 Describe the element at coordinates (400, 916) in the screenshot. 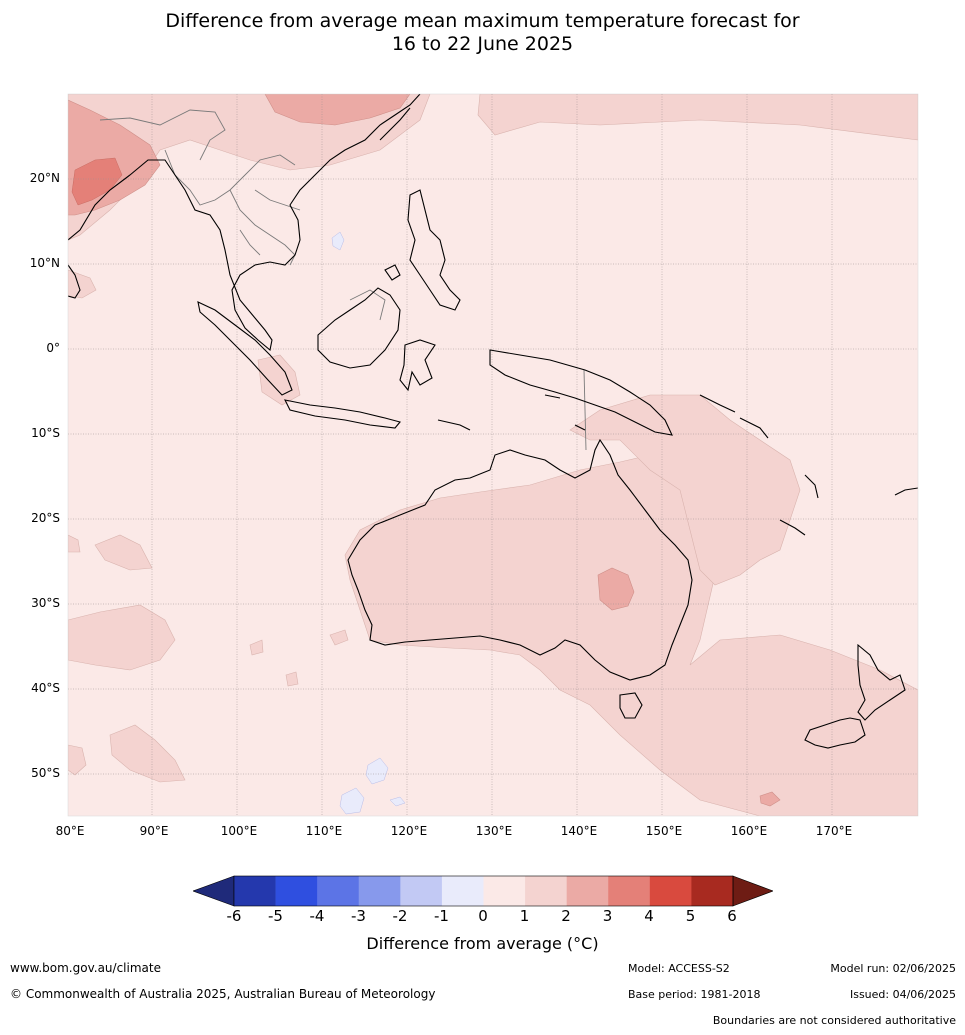

I see `colorbar-tick-m2: -2` at that location.